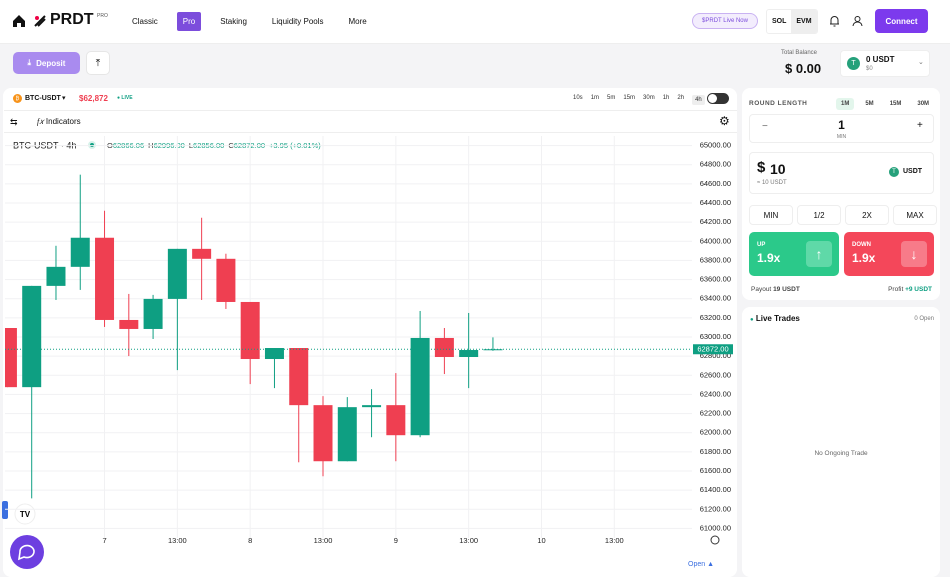  What do you see at coordinates (761, 289) in the screenshot?
I see `payout-label: Payout` at bounding box center [761, 289].